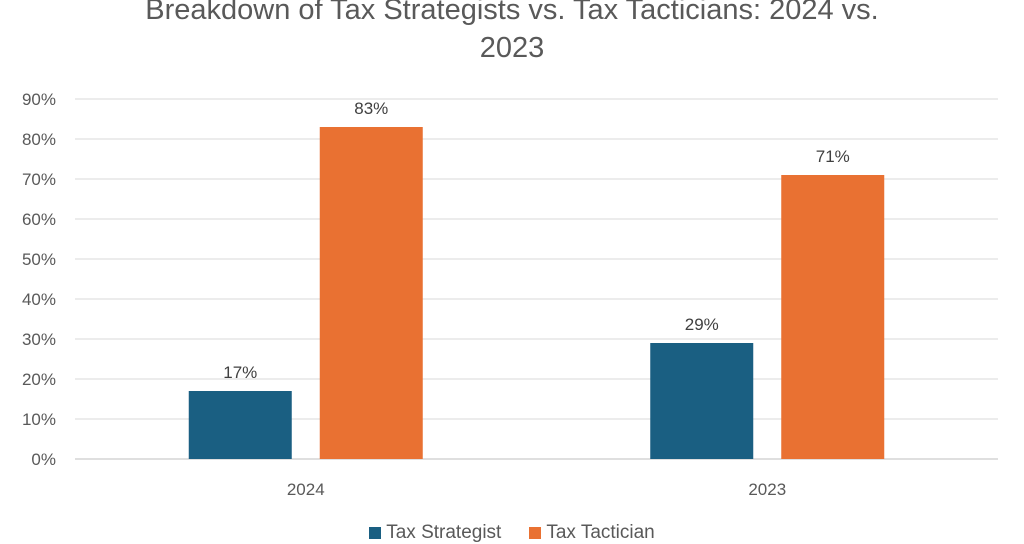  What do you see at coordinates (512, 533) in the screenshot?
I see `legend: Tax Strategist Tax Tactician` at bounding box center [512, 533].